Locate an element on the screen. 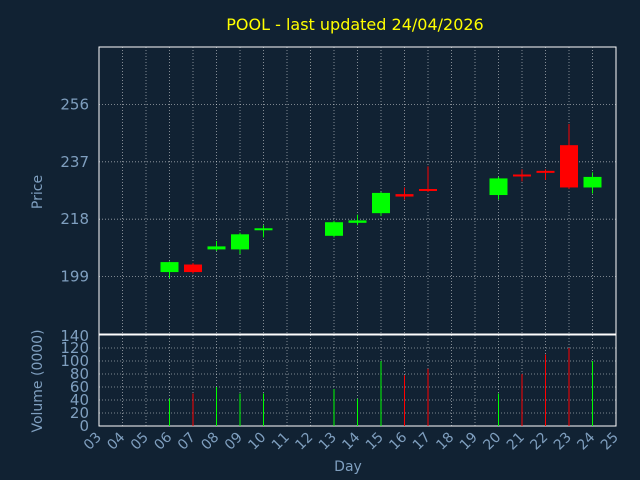 This screenshot has width=640, height=480. price-axis-label: Price is located at coordinates (38, 192).